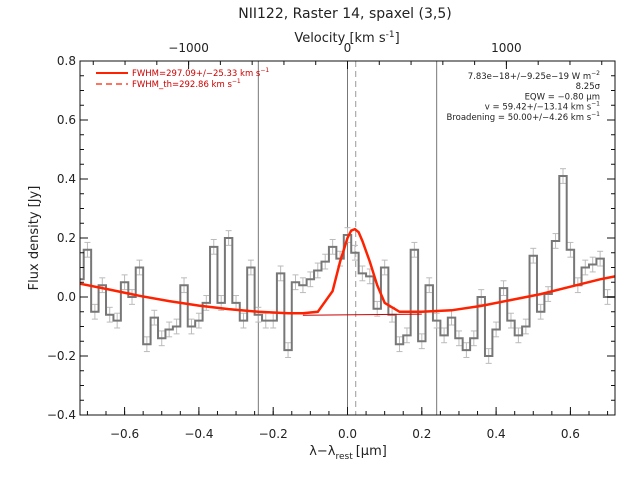  I want to click on top-tick-label: 0, so click(348, 48).